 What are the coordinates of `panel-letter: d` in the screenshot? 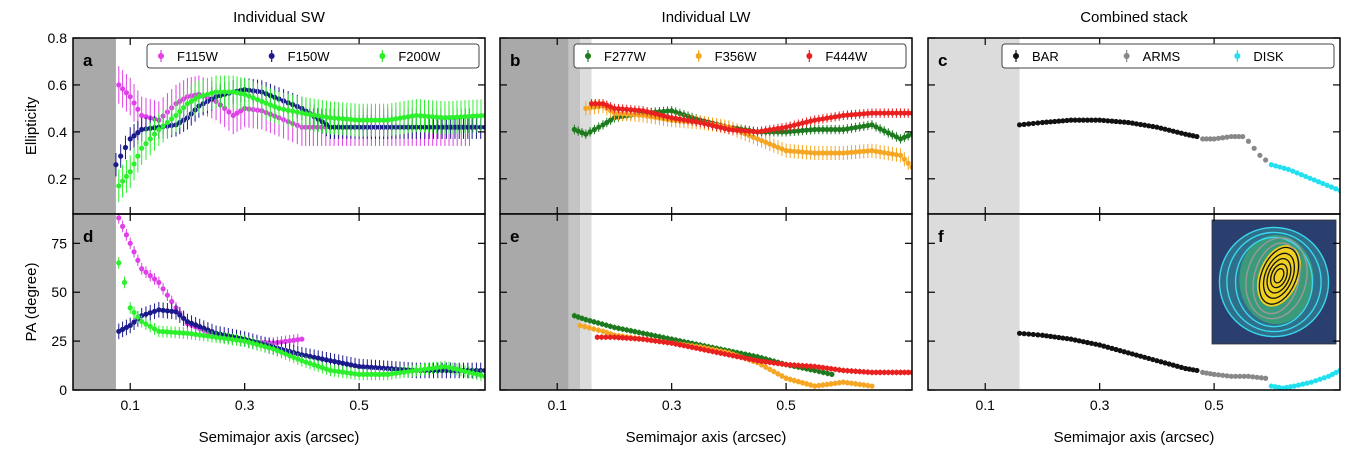 It's located at (88, 236).